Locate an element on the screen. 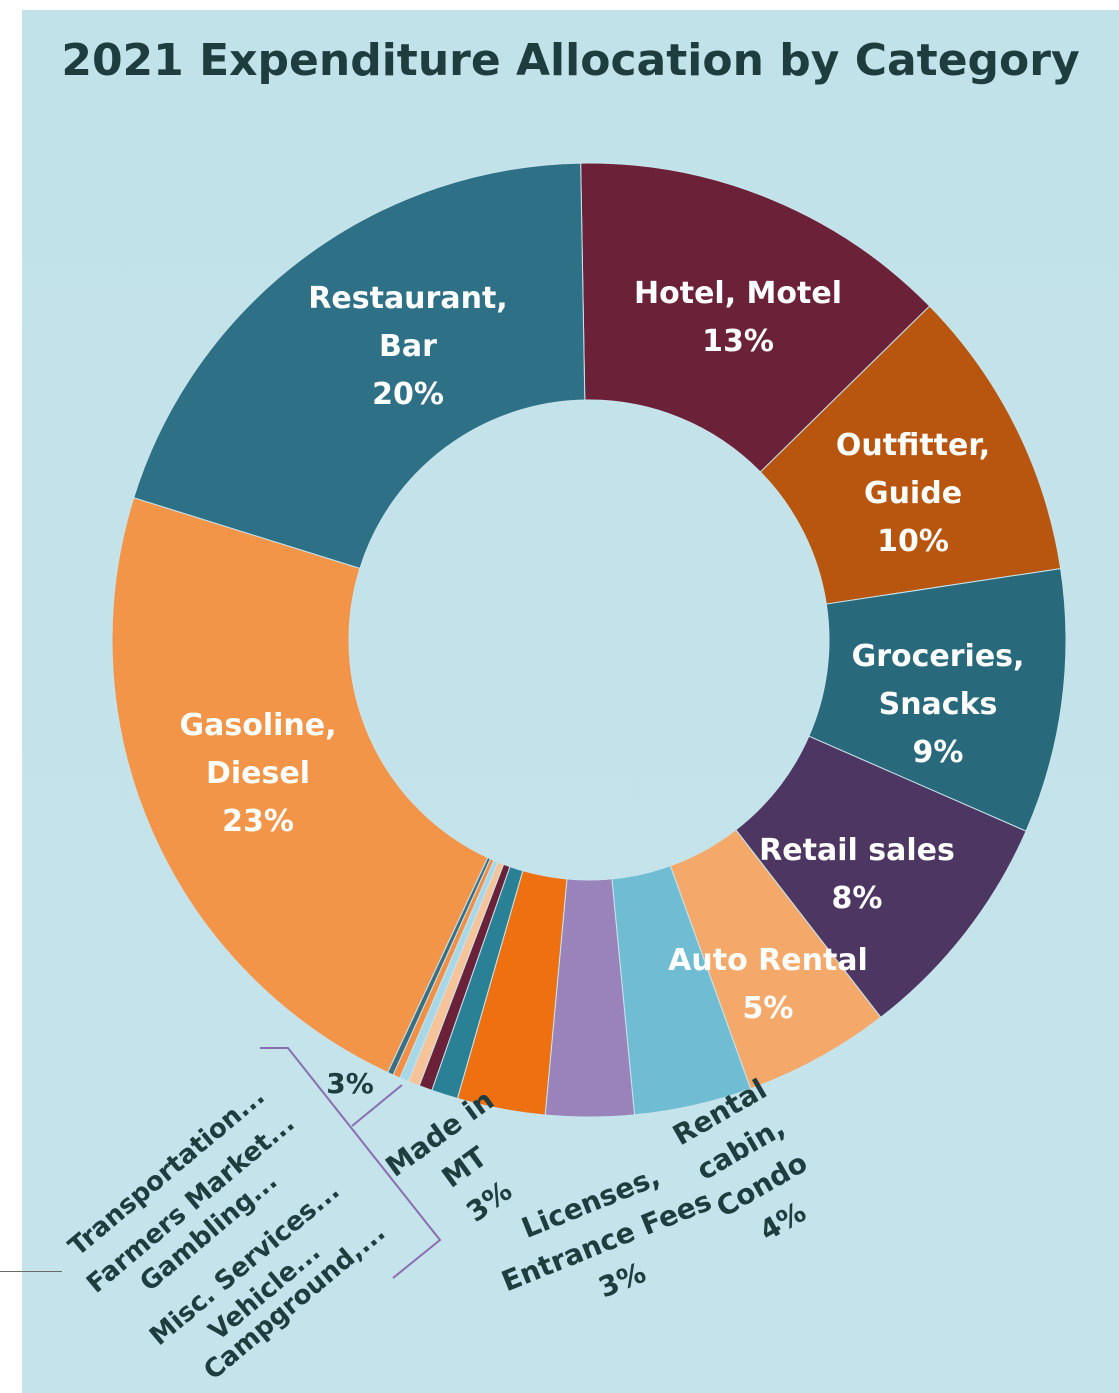 Image resolution: width=1119 pixels, height=1393 pixels. group-percent-label: 3% is located at coordinates (350, 1083).